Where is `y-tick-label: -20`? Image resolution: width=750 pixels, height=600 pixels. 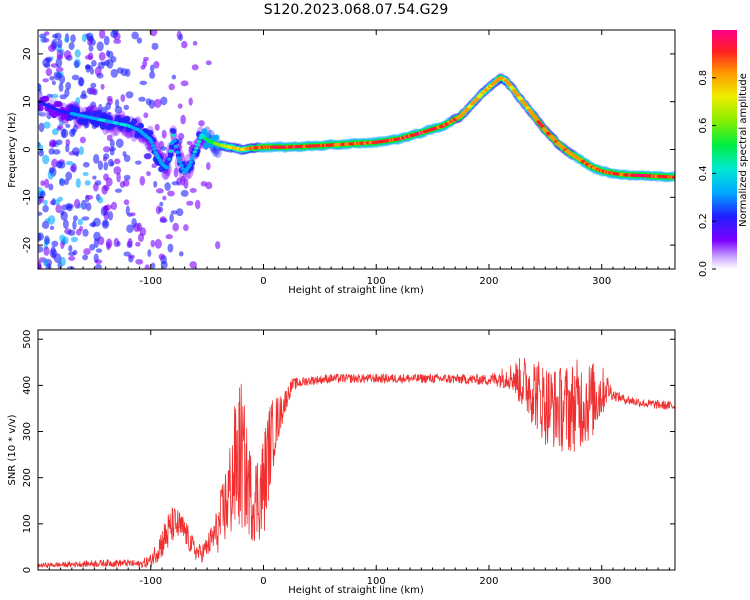
y-tick-label: -20 is located at coordinates (27, 245).